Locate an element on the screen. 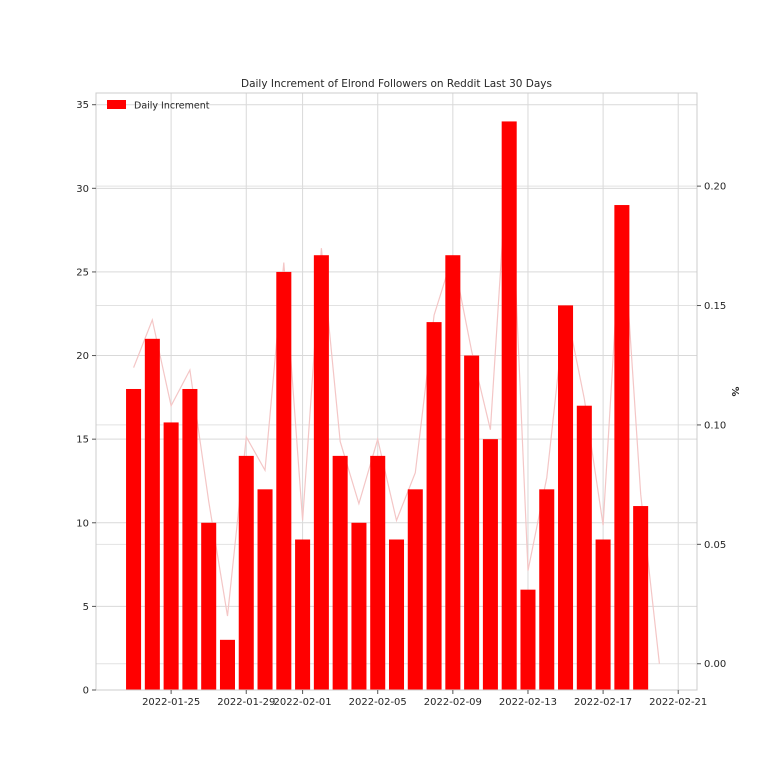  x-tick-label: 2022-02-17 is located at coordinates (603, 702).